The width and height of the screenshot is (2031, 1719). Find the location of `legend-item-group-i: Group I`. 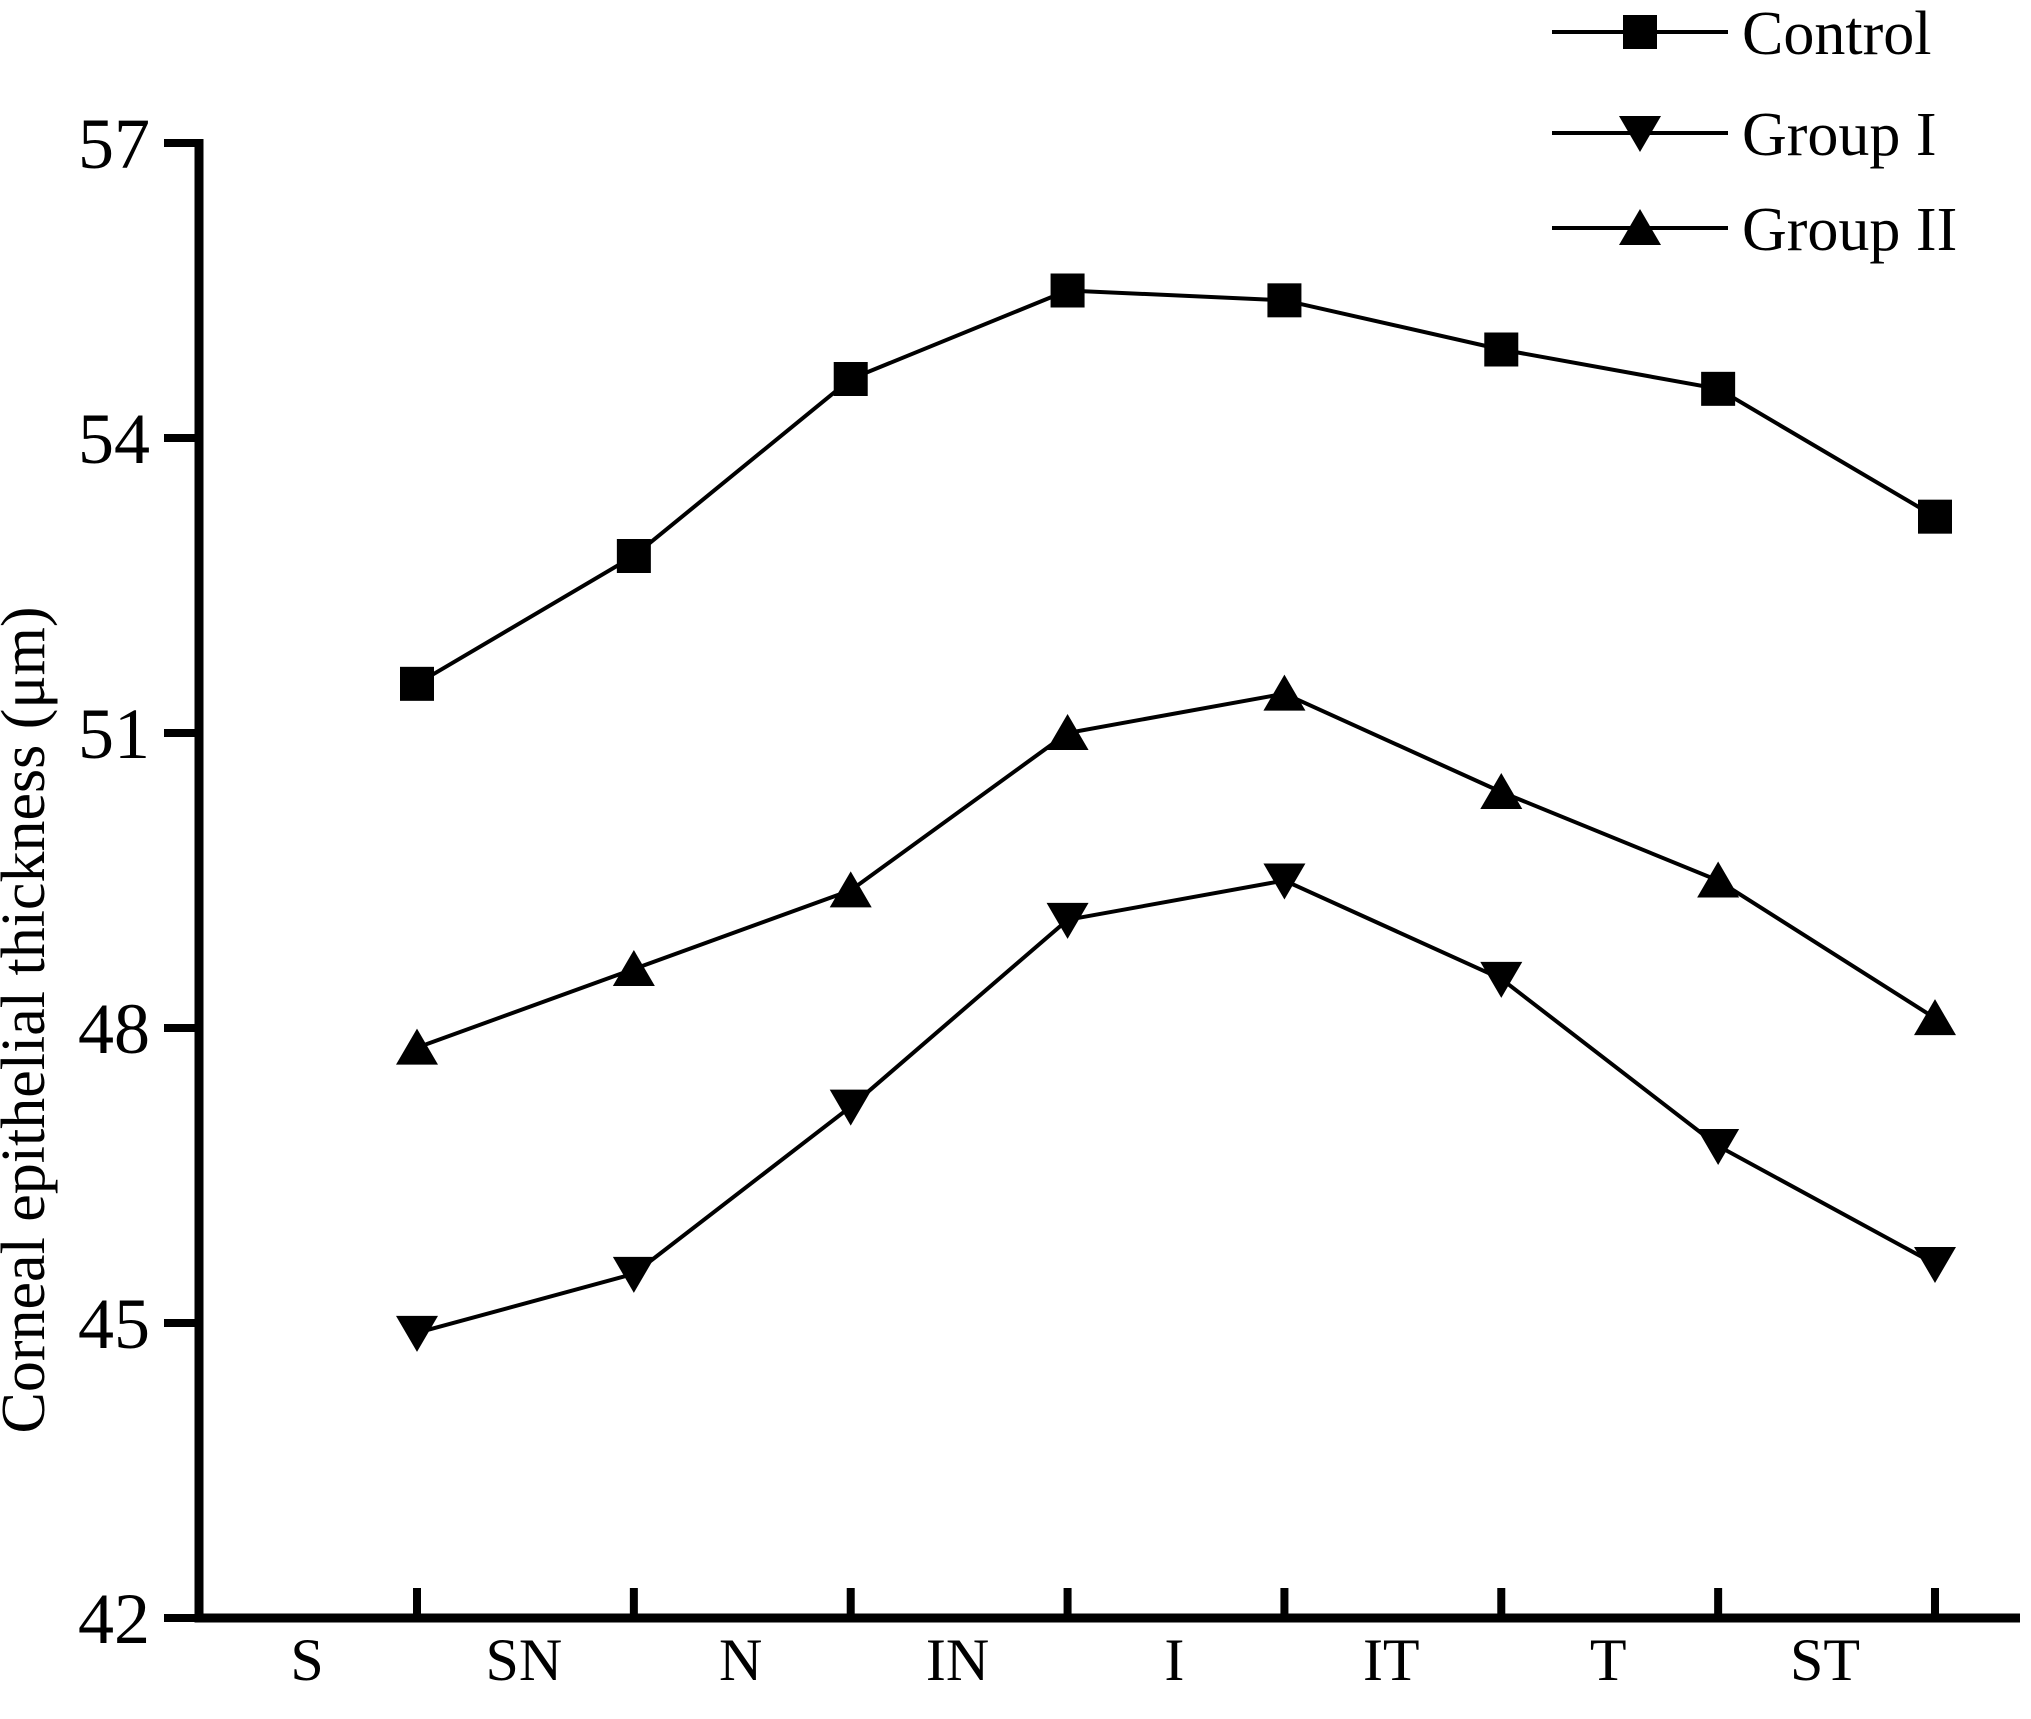

legend-item-group-i: Group I is located at coordinates (1744, 135).